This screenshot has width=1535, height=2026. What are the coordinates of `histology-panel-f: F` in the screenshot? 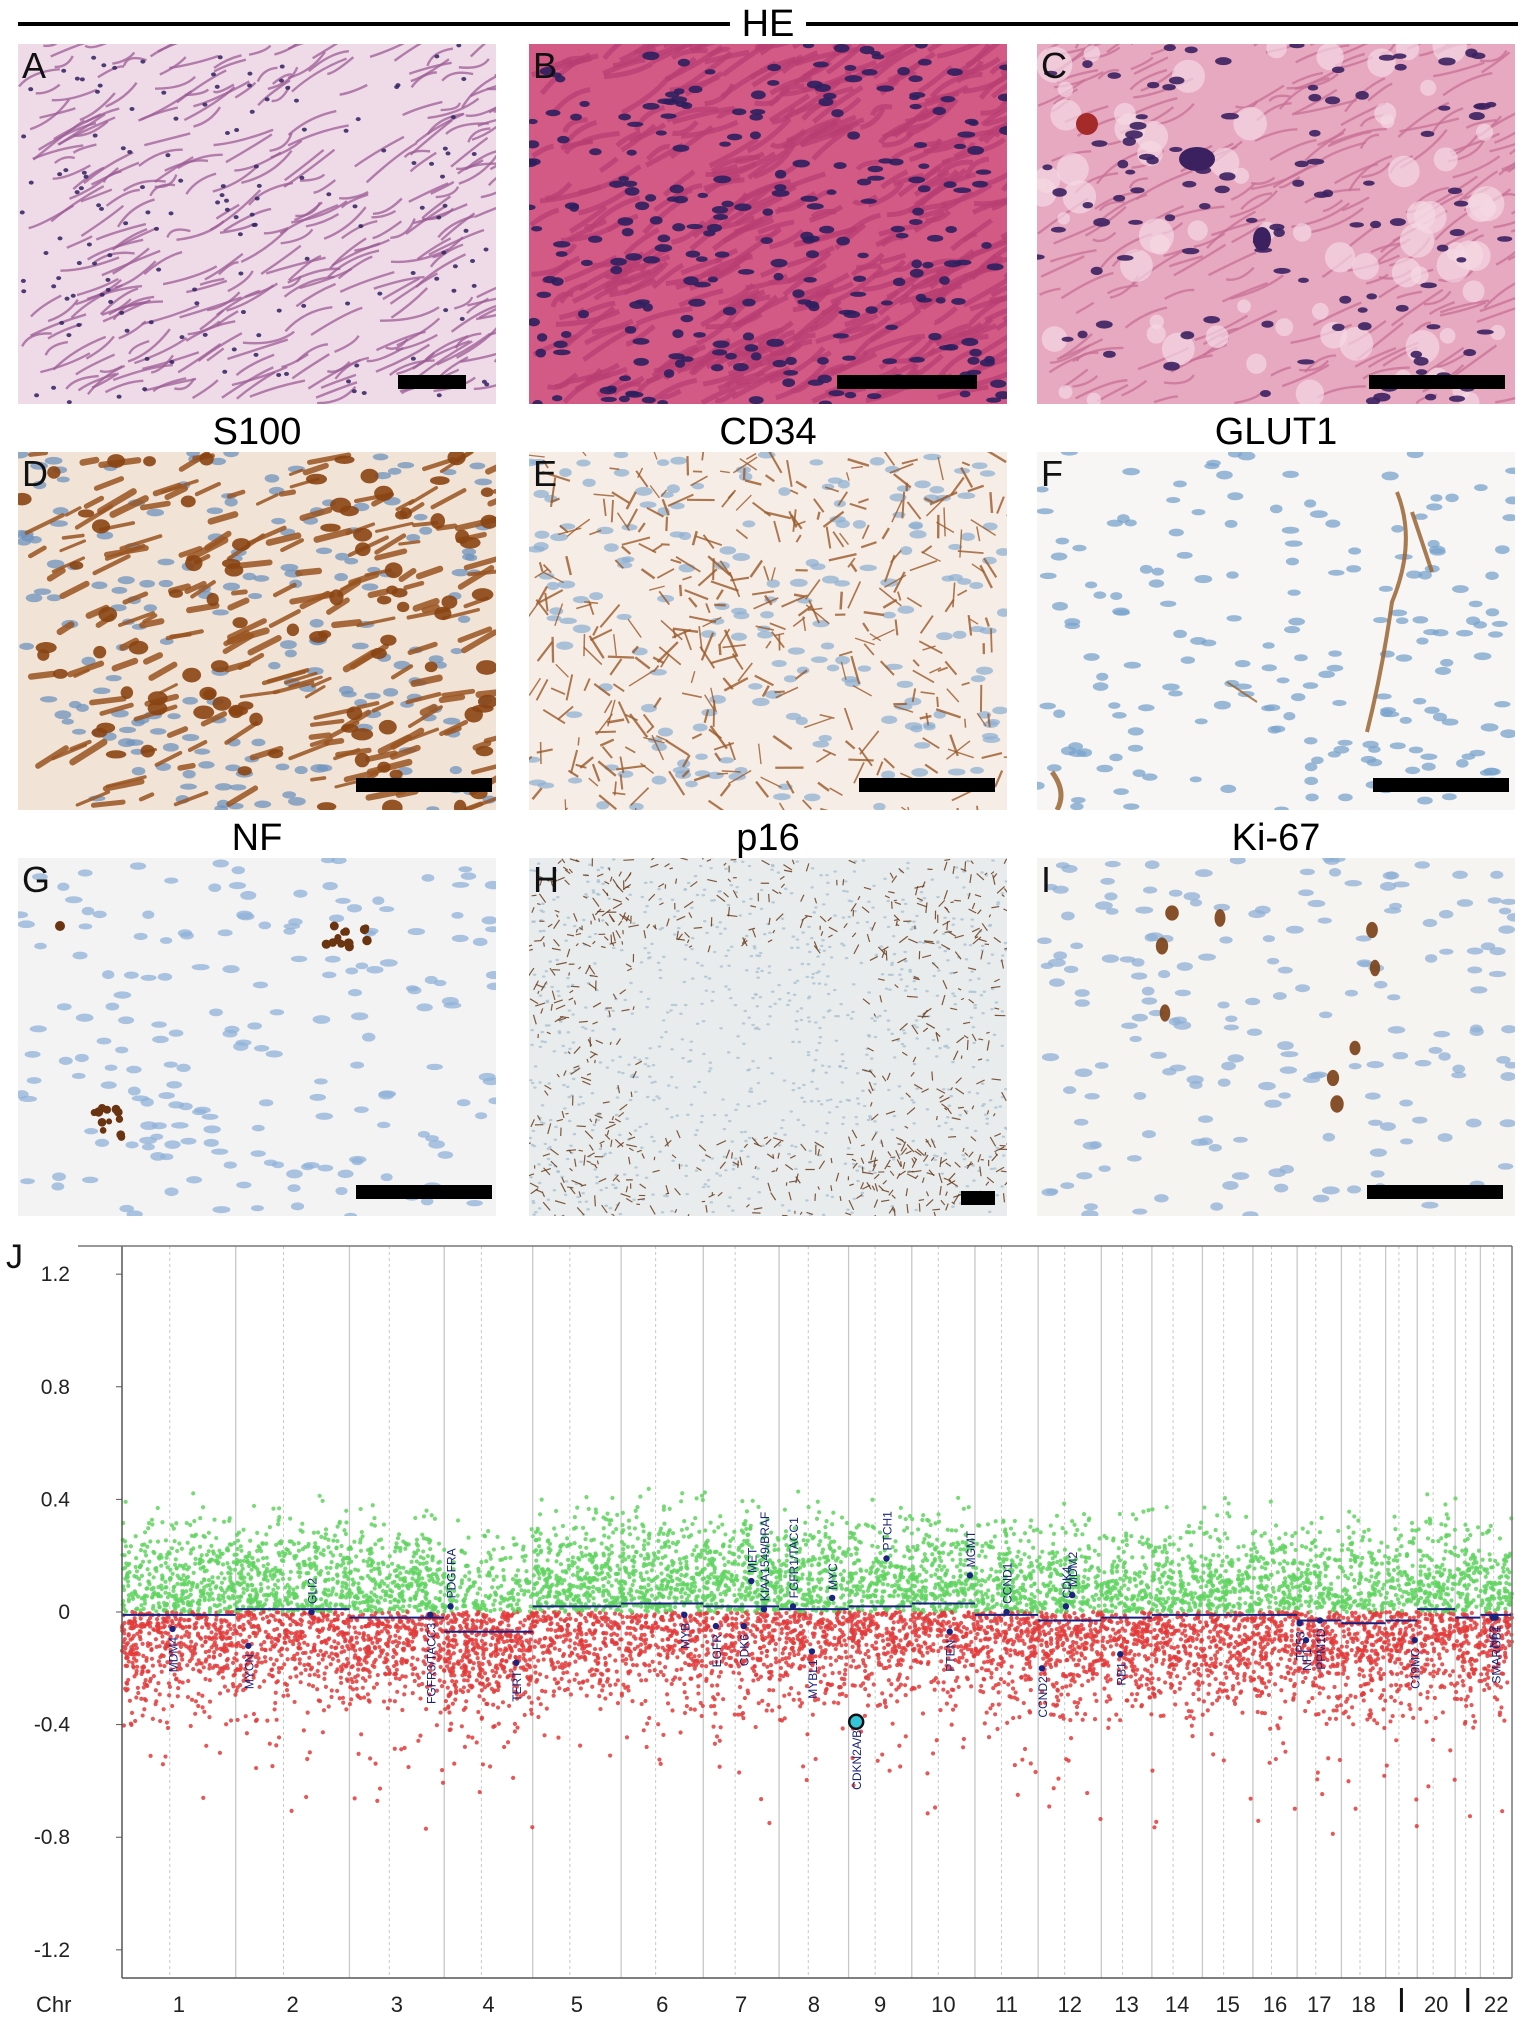 It's located at (1276, 631).